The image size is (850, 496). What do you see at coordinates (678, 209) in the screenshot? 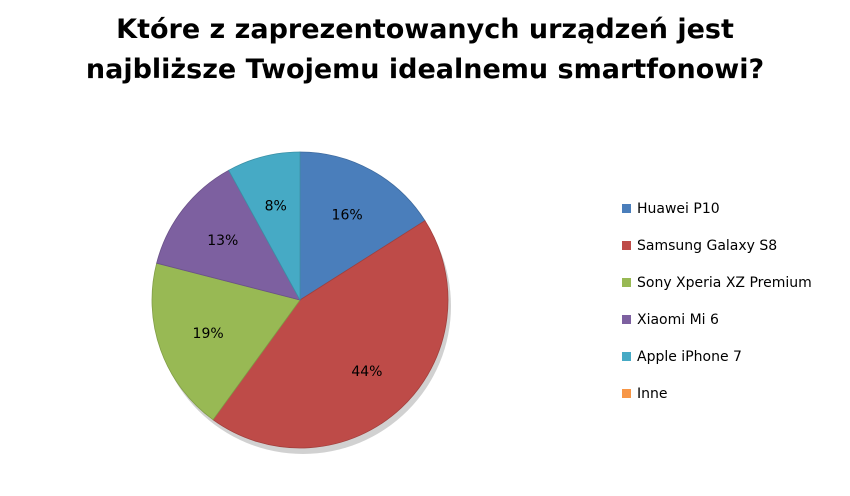
I see `legend-label-1: Huawei P10` at bounding box center [678, 209].